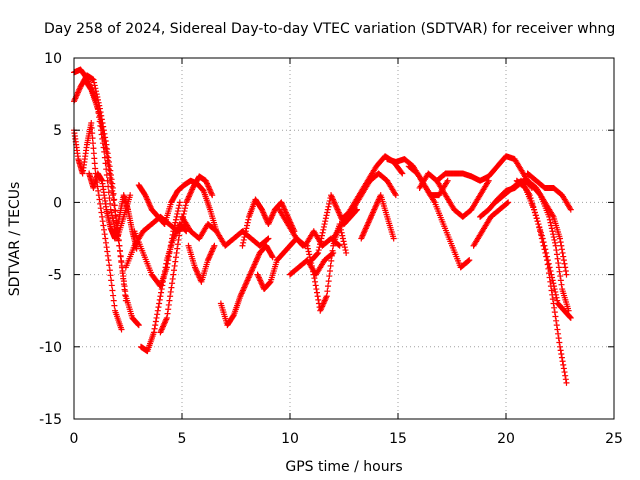 The width and height of the screenshot is (640, 480). I want to click on x-tick-label: 0, so click(74, 439).